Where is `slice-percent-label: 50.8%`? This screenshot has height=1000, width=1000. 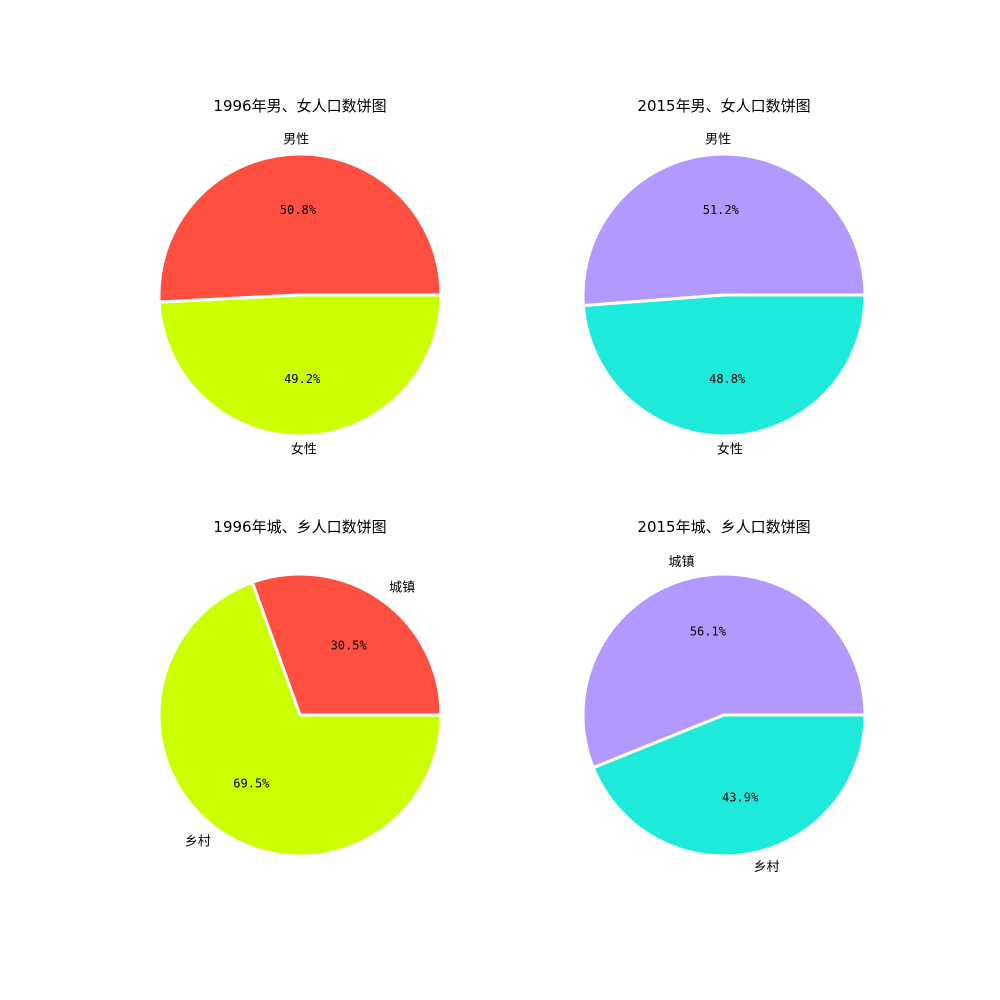 slice-percent-label: 50.8% is located at coordinates (298, 210).